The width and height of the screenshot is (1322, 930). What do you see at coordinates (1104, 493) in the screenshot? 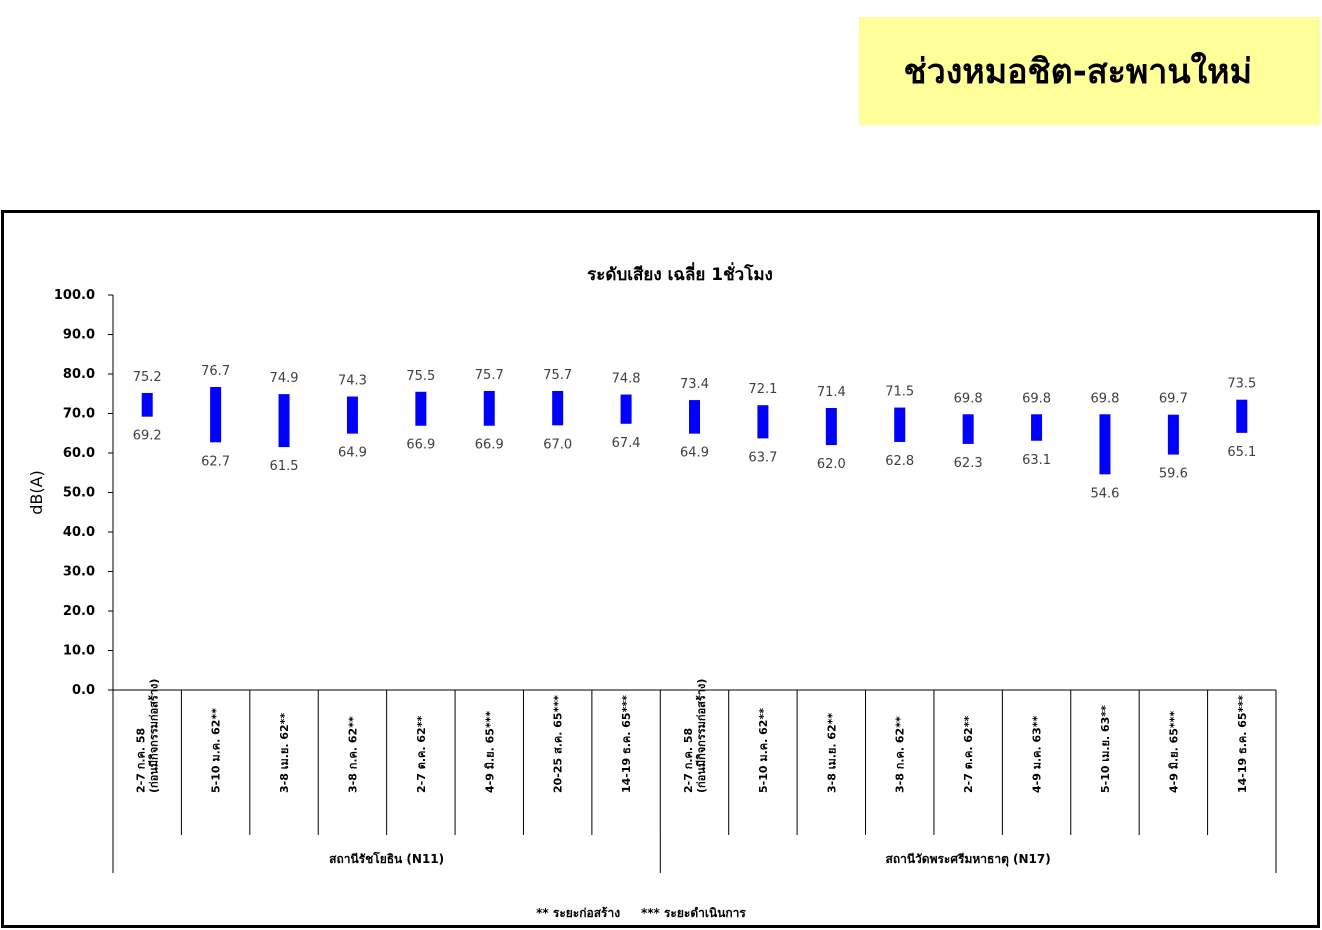
I see `min-label: 54.6` at bounding box center [1104, 493].